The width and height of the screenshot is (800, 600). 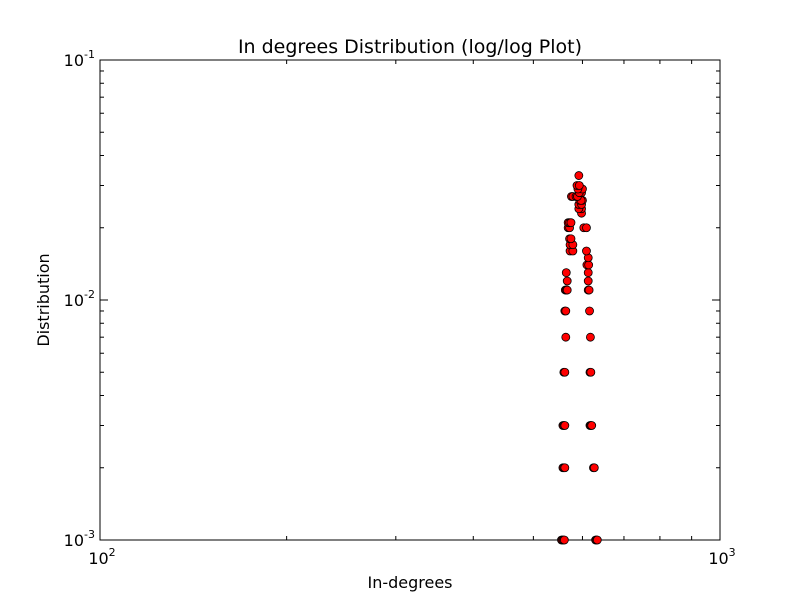 I want to click on x-tick-label: 10³, so click(x=721, y=557).